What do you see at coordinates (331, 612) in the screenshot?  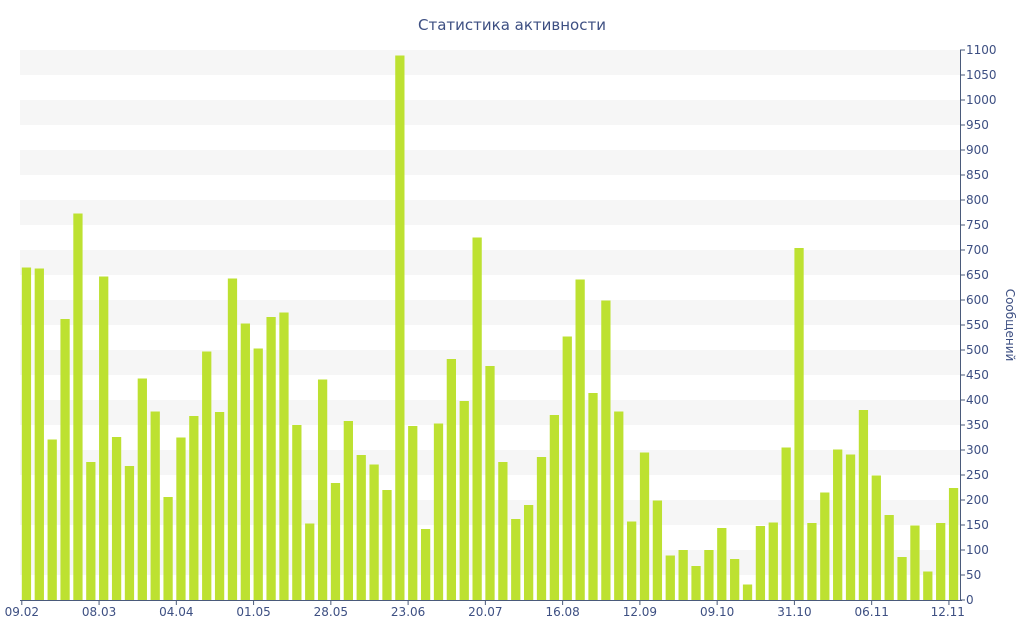 I see `x-tick-label: 28.05` at bounding box center [331, 612].